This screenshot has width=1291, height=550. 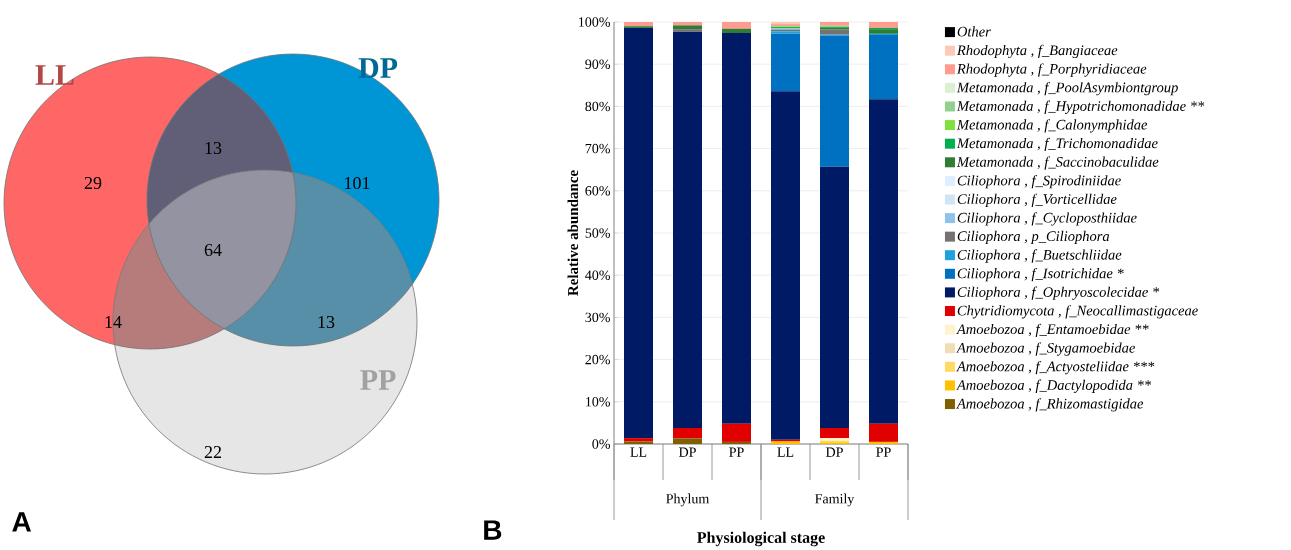 I want to click on y-tick-label: 80%, so click(x=597, y=106).